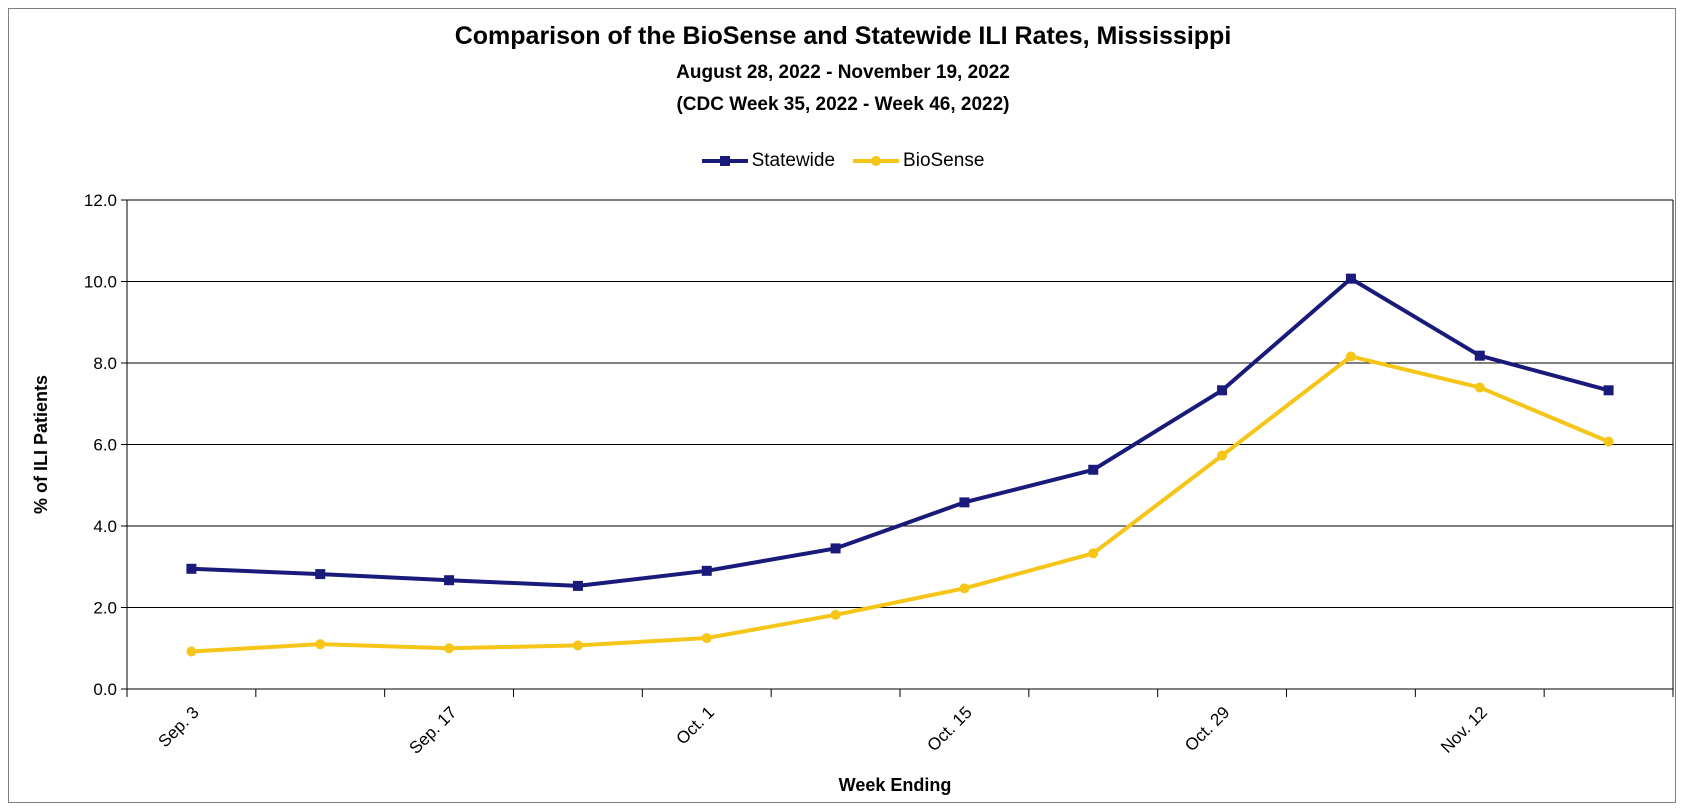 The height and width of the screenshot is (809, 1686). Describe the element at coordinates (944, 160) in the screenshot. I see `legend-label-biosense: BioSense` at that location.